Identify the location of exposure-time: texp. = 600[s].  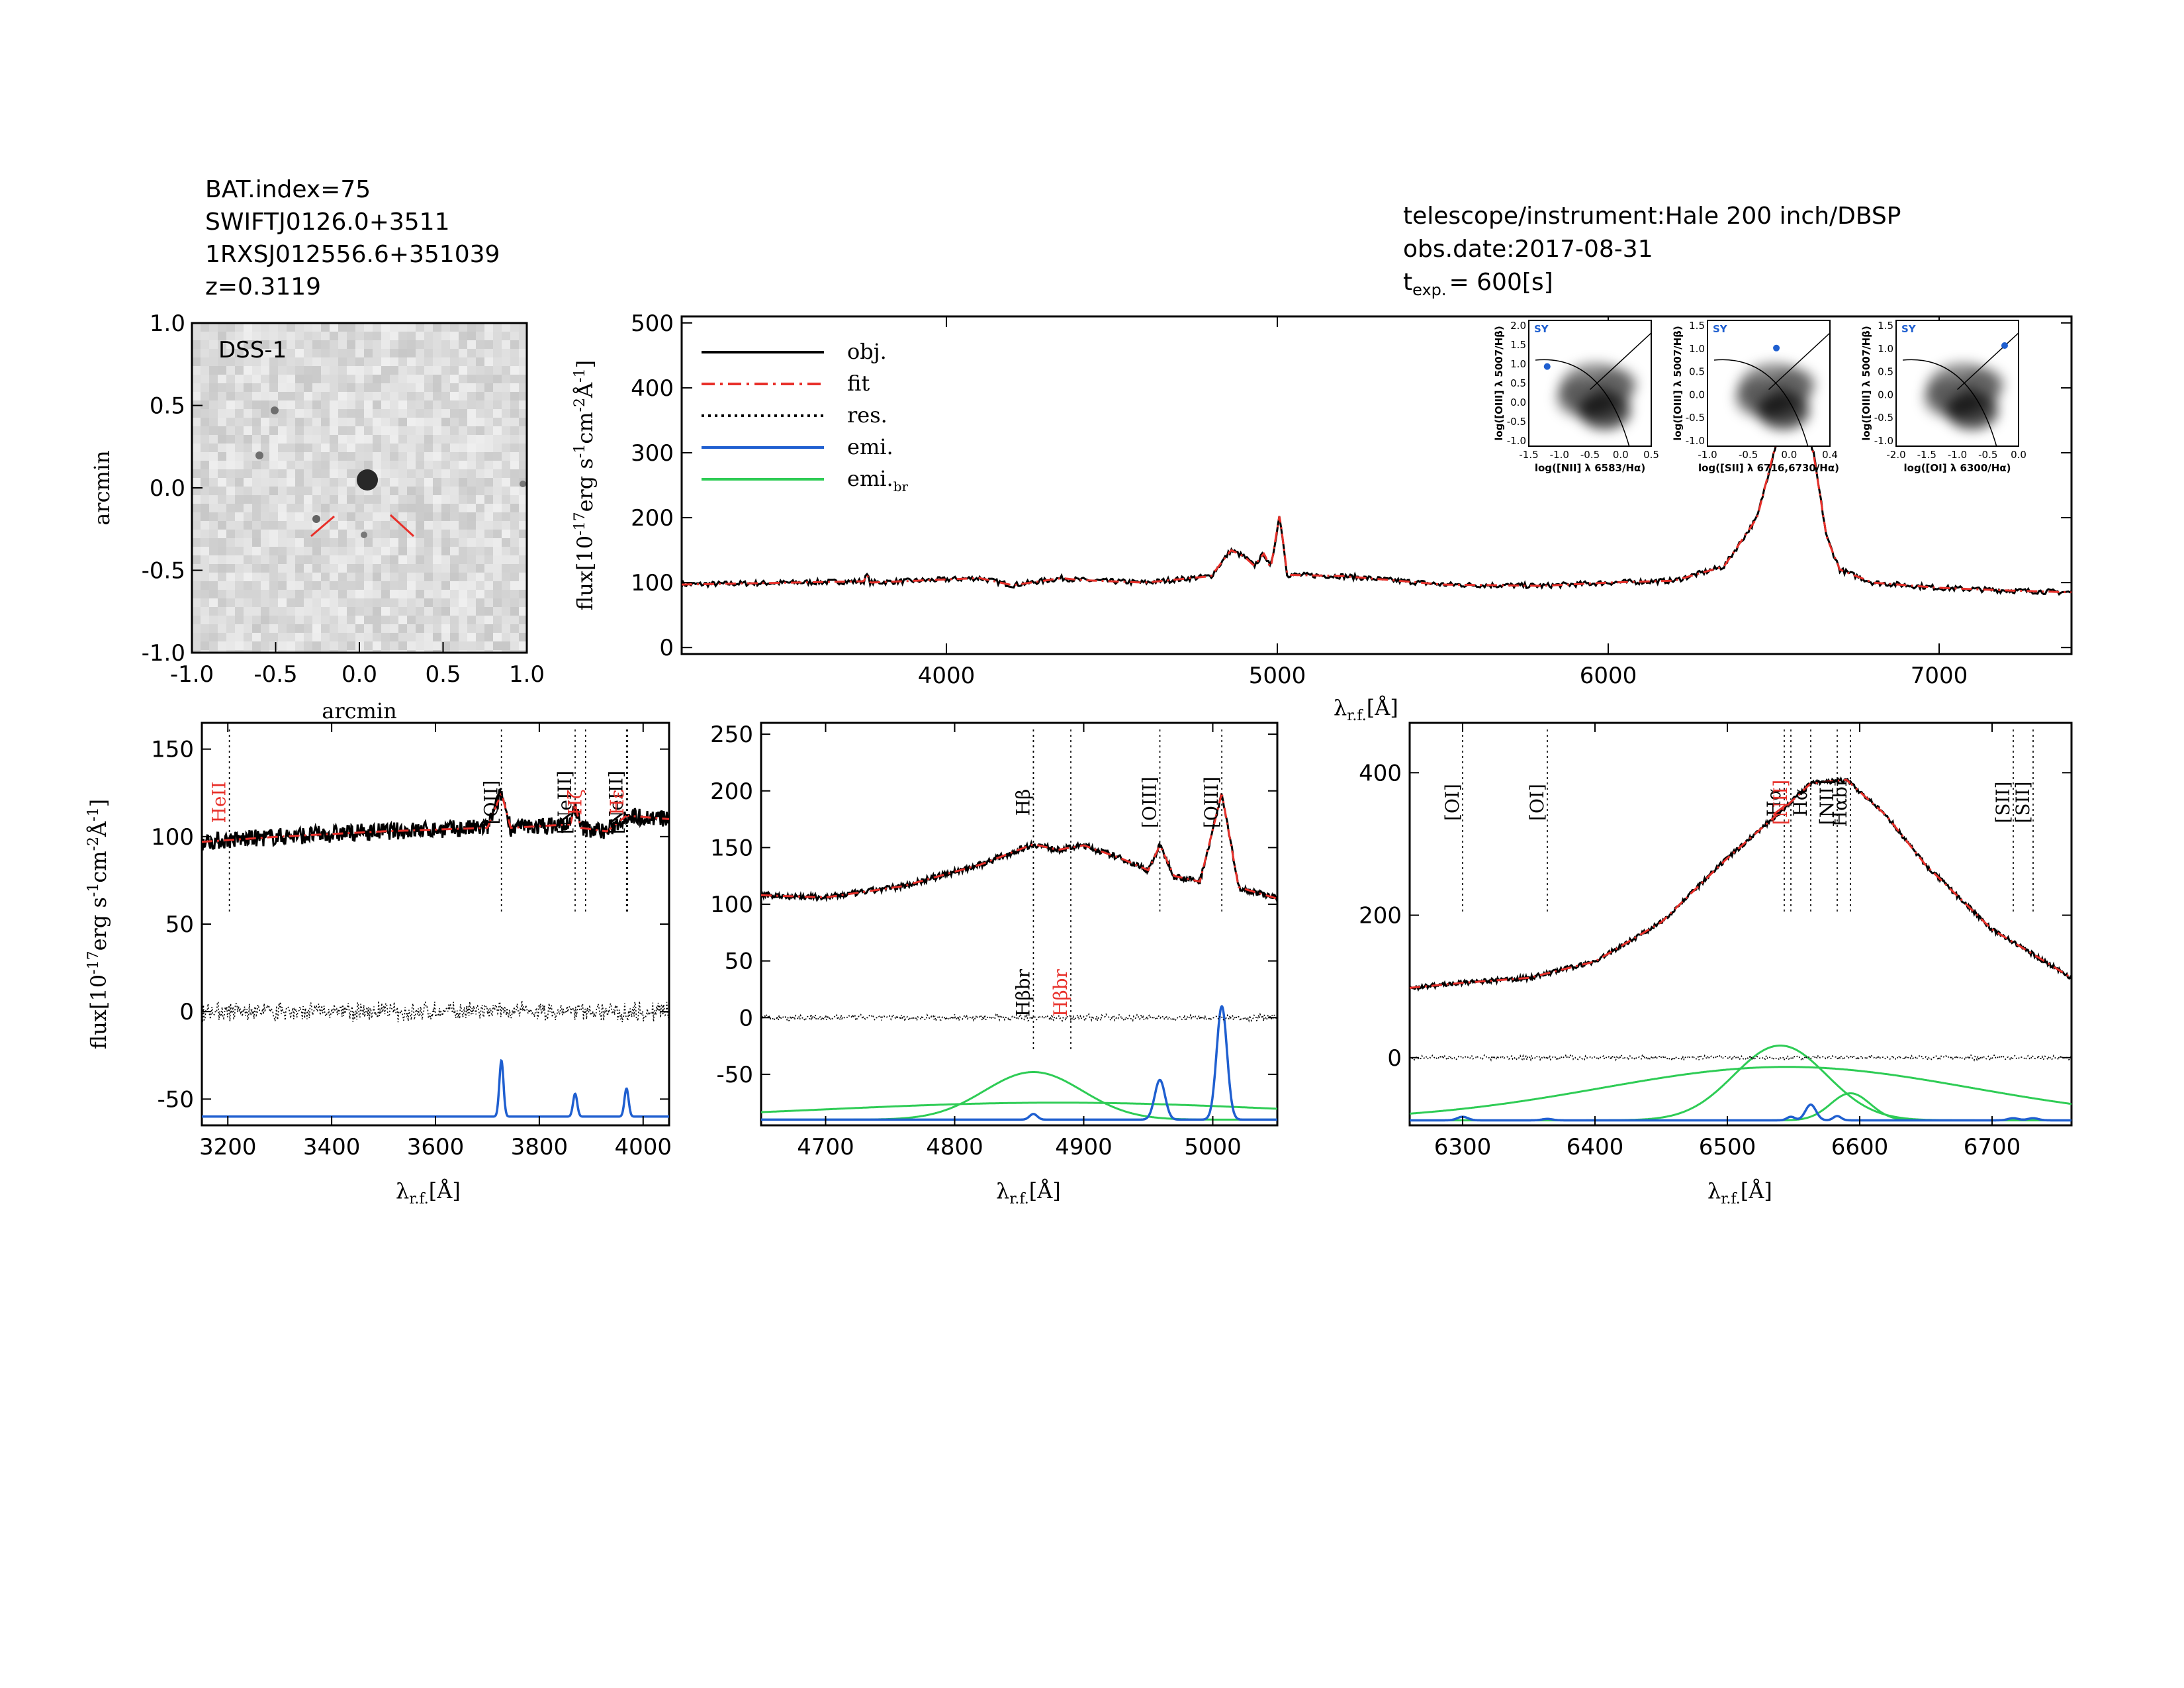
(1478, 284).